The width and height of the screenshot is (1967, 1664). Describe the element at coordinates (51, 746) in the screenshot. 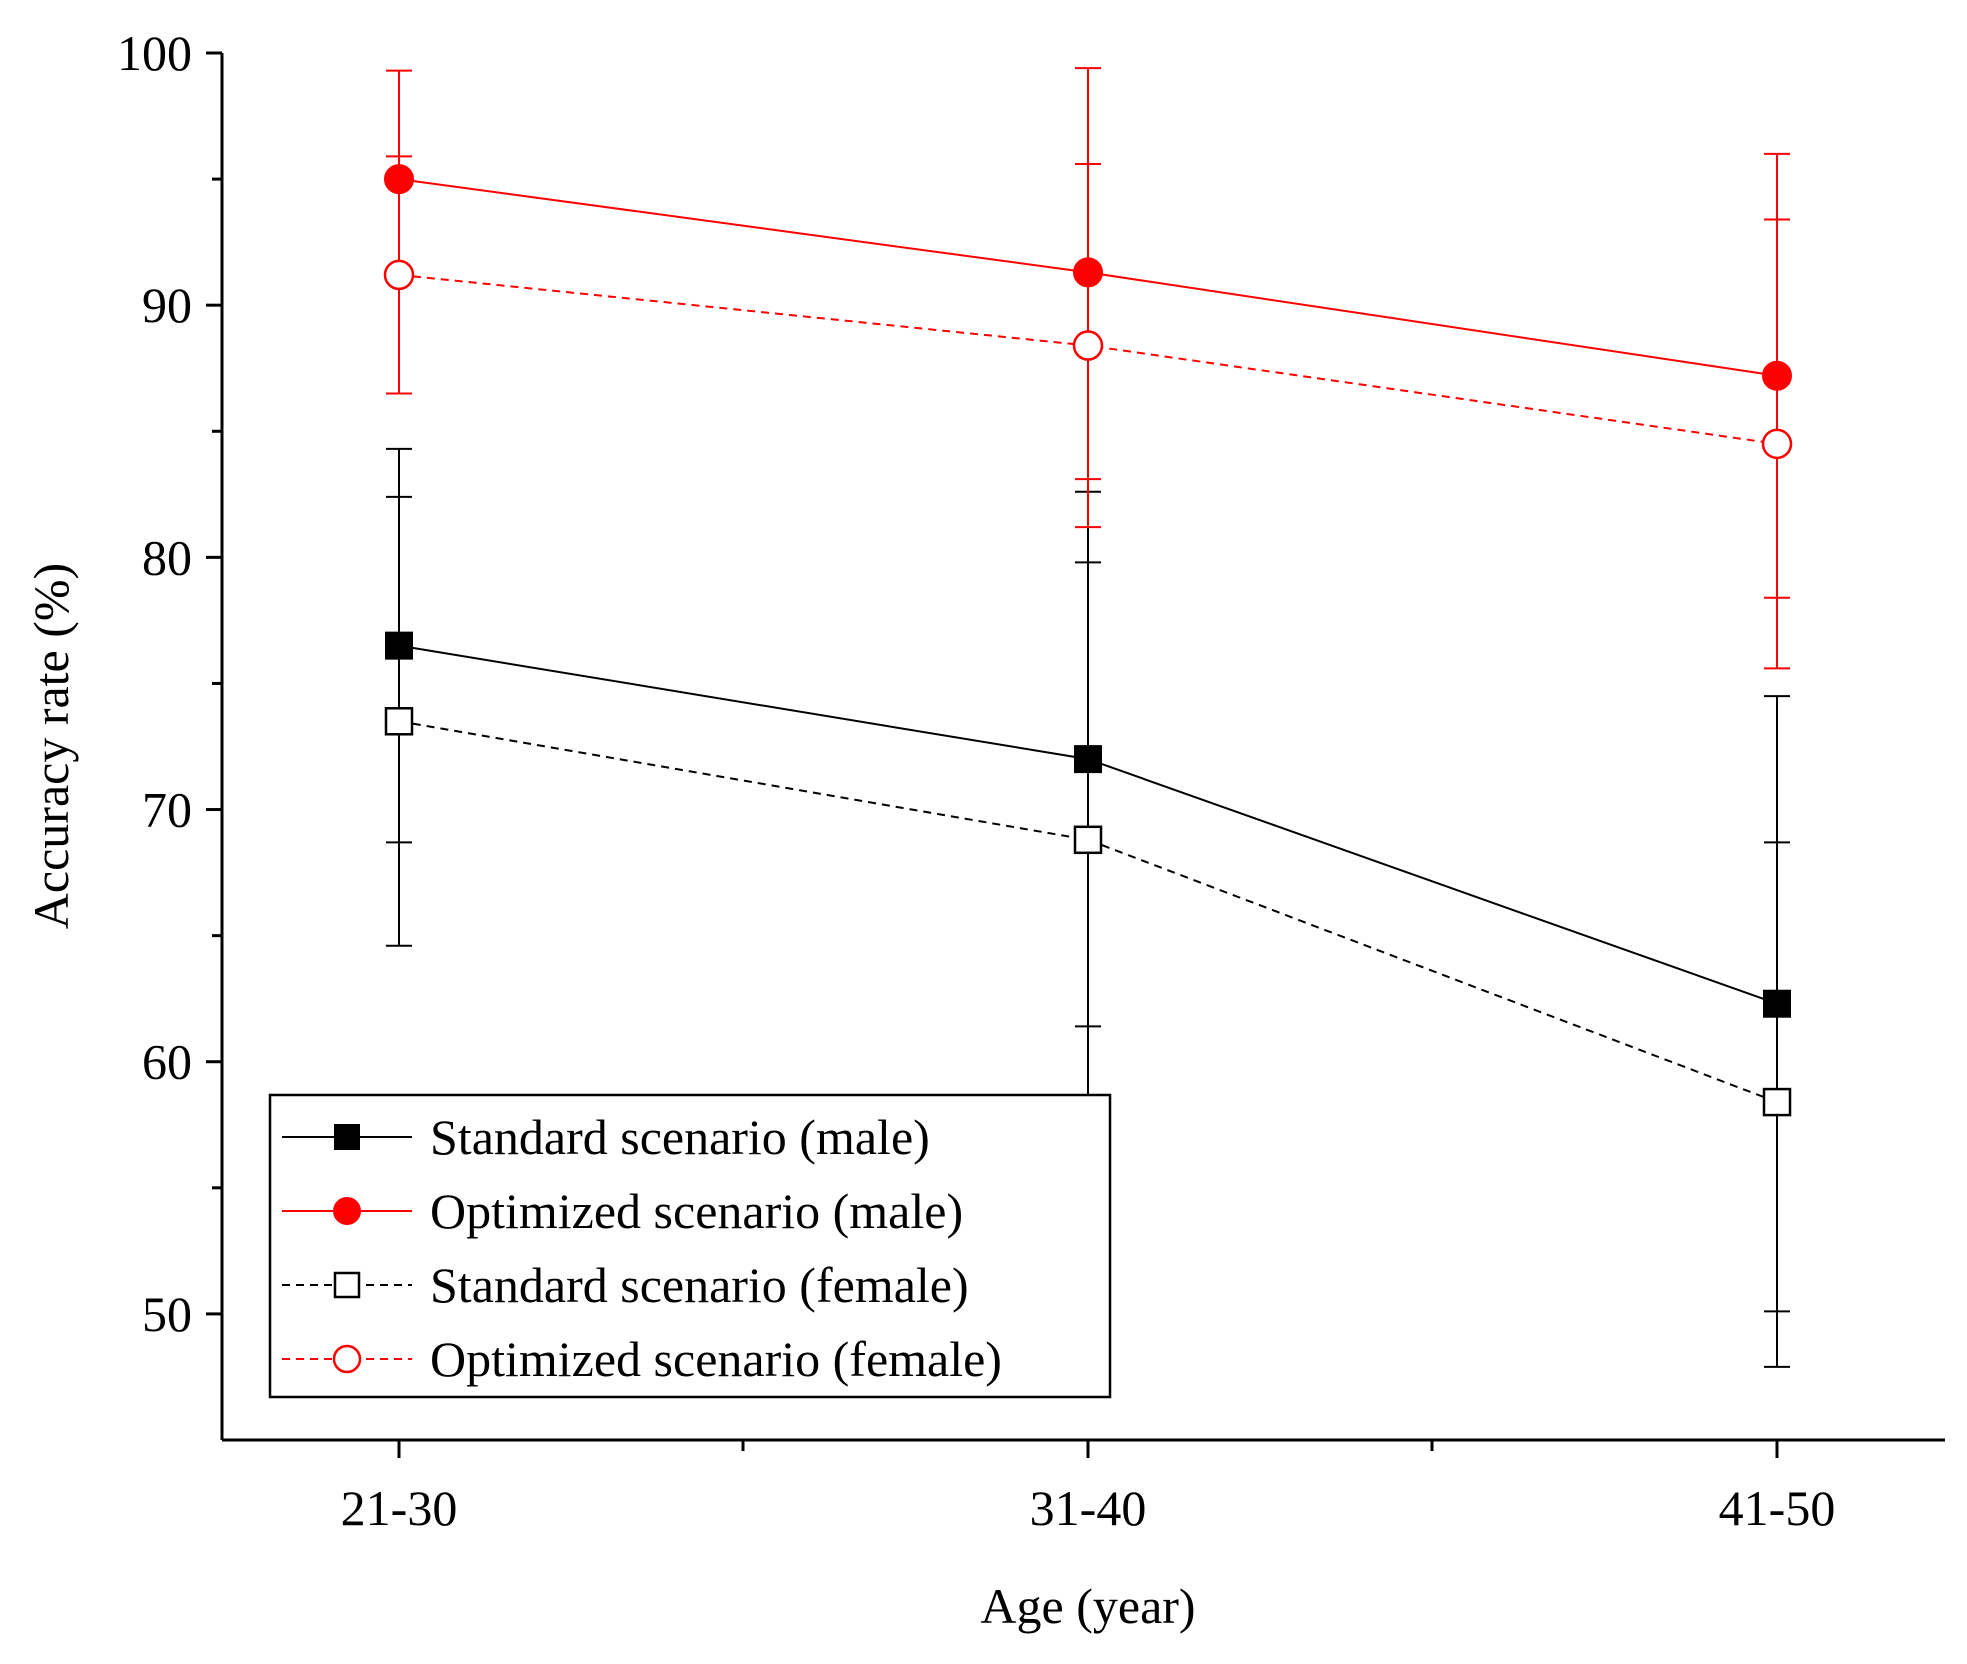

I see `y-axis-title: Accuracy rate (%)` at that location.